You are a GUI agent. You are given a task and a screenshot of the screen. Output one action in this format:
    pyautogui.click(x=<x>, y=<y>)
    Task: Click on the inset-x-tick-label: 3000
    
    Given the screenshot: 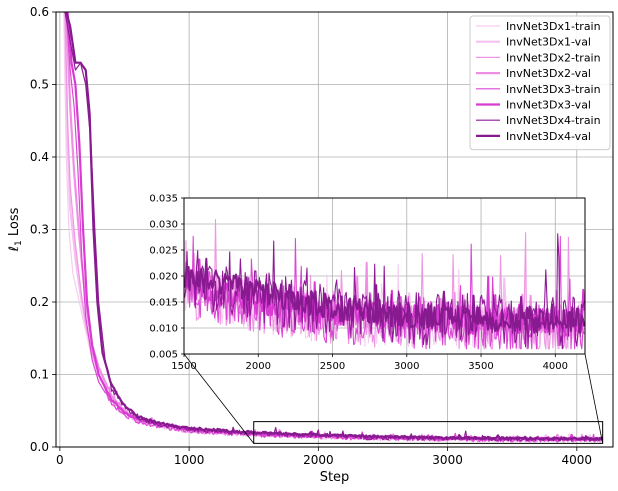 What is the action you would take?
    pyautogui.click(x=406, y=366)
    